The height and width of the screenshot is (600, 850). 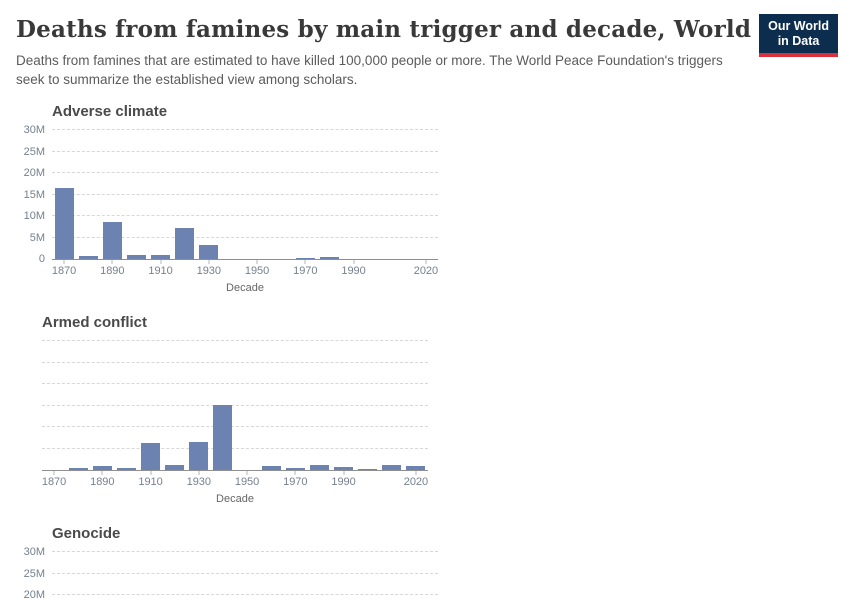 I want to click on y-tick-label: 15M, so click(x=34, y=194).